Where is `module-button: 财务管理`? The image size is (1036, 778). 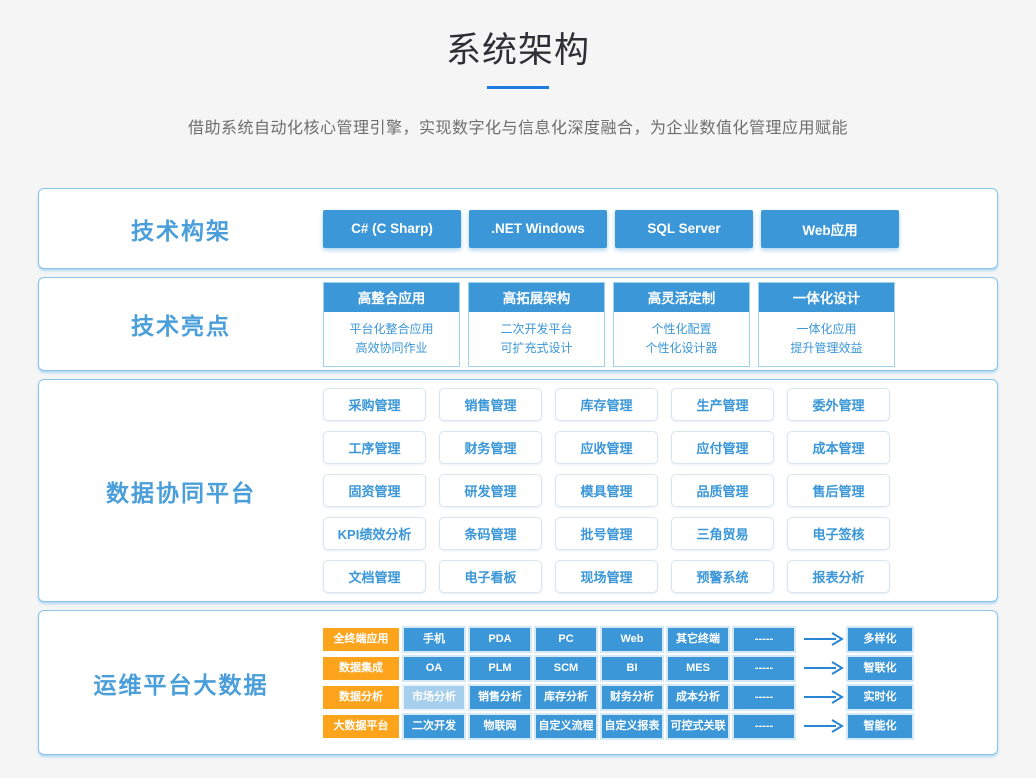
module-button: 财务管理 is located at coordinates (490, 447).